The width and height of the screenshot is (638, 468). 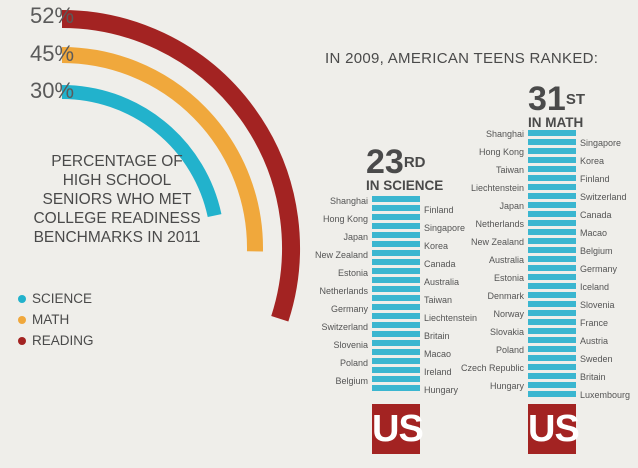 I want to click on math-us-badge: US, so click(x=554, y=429).